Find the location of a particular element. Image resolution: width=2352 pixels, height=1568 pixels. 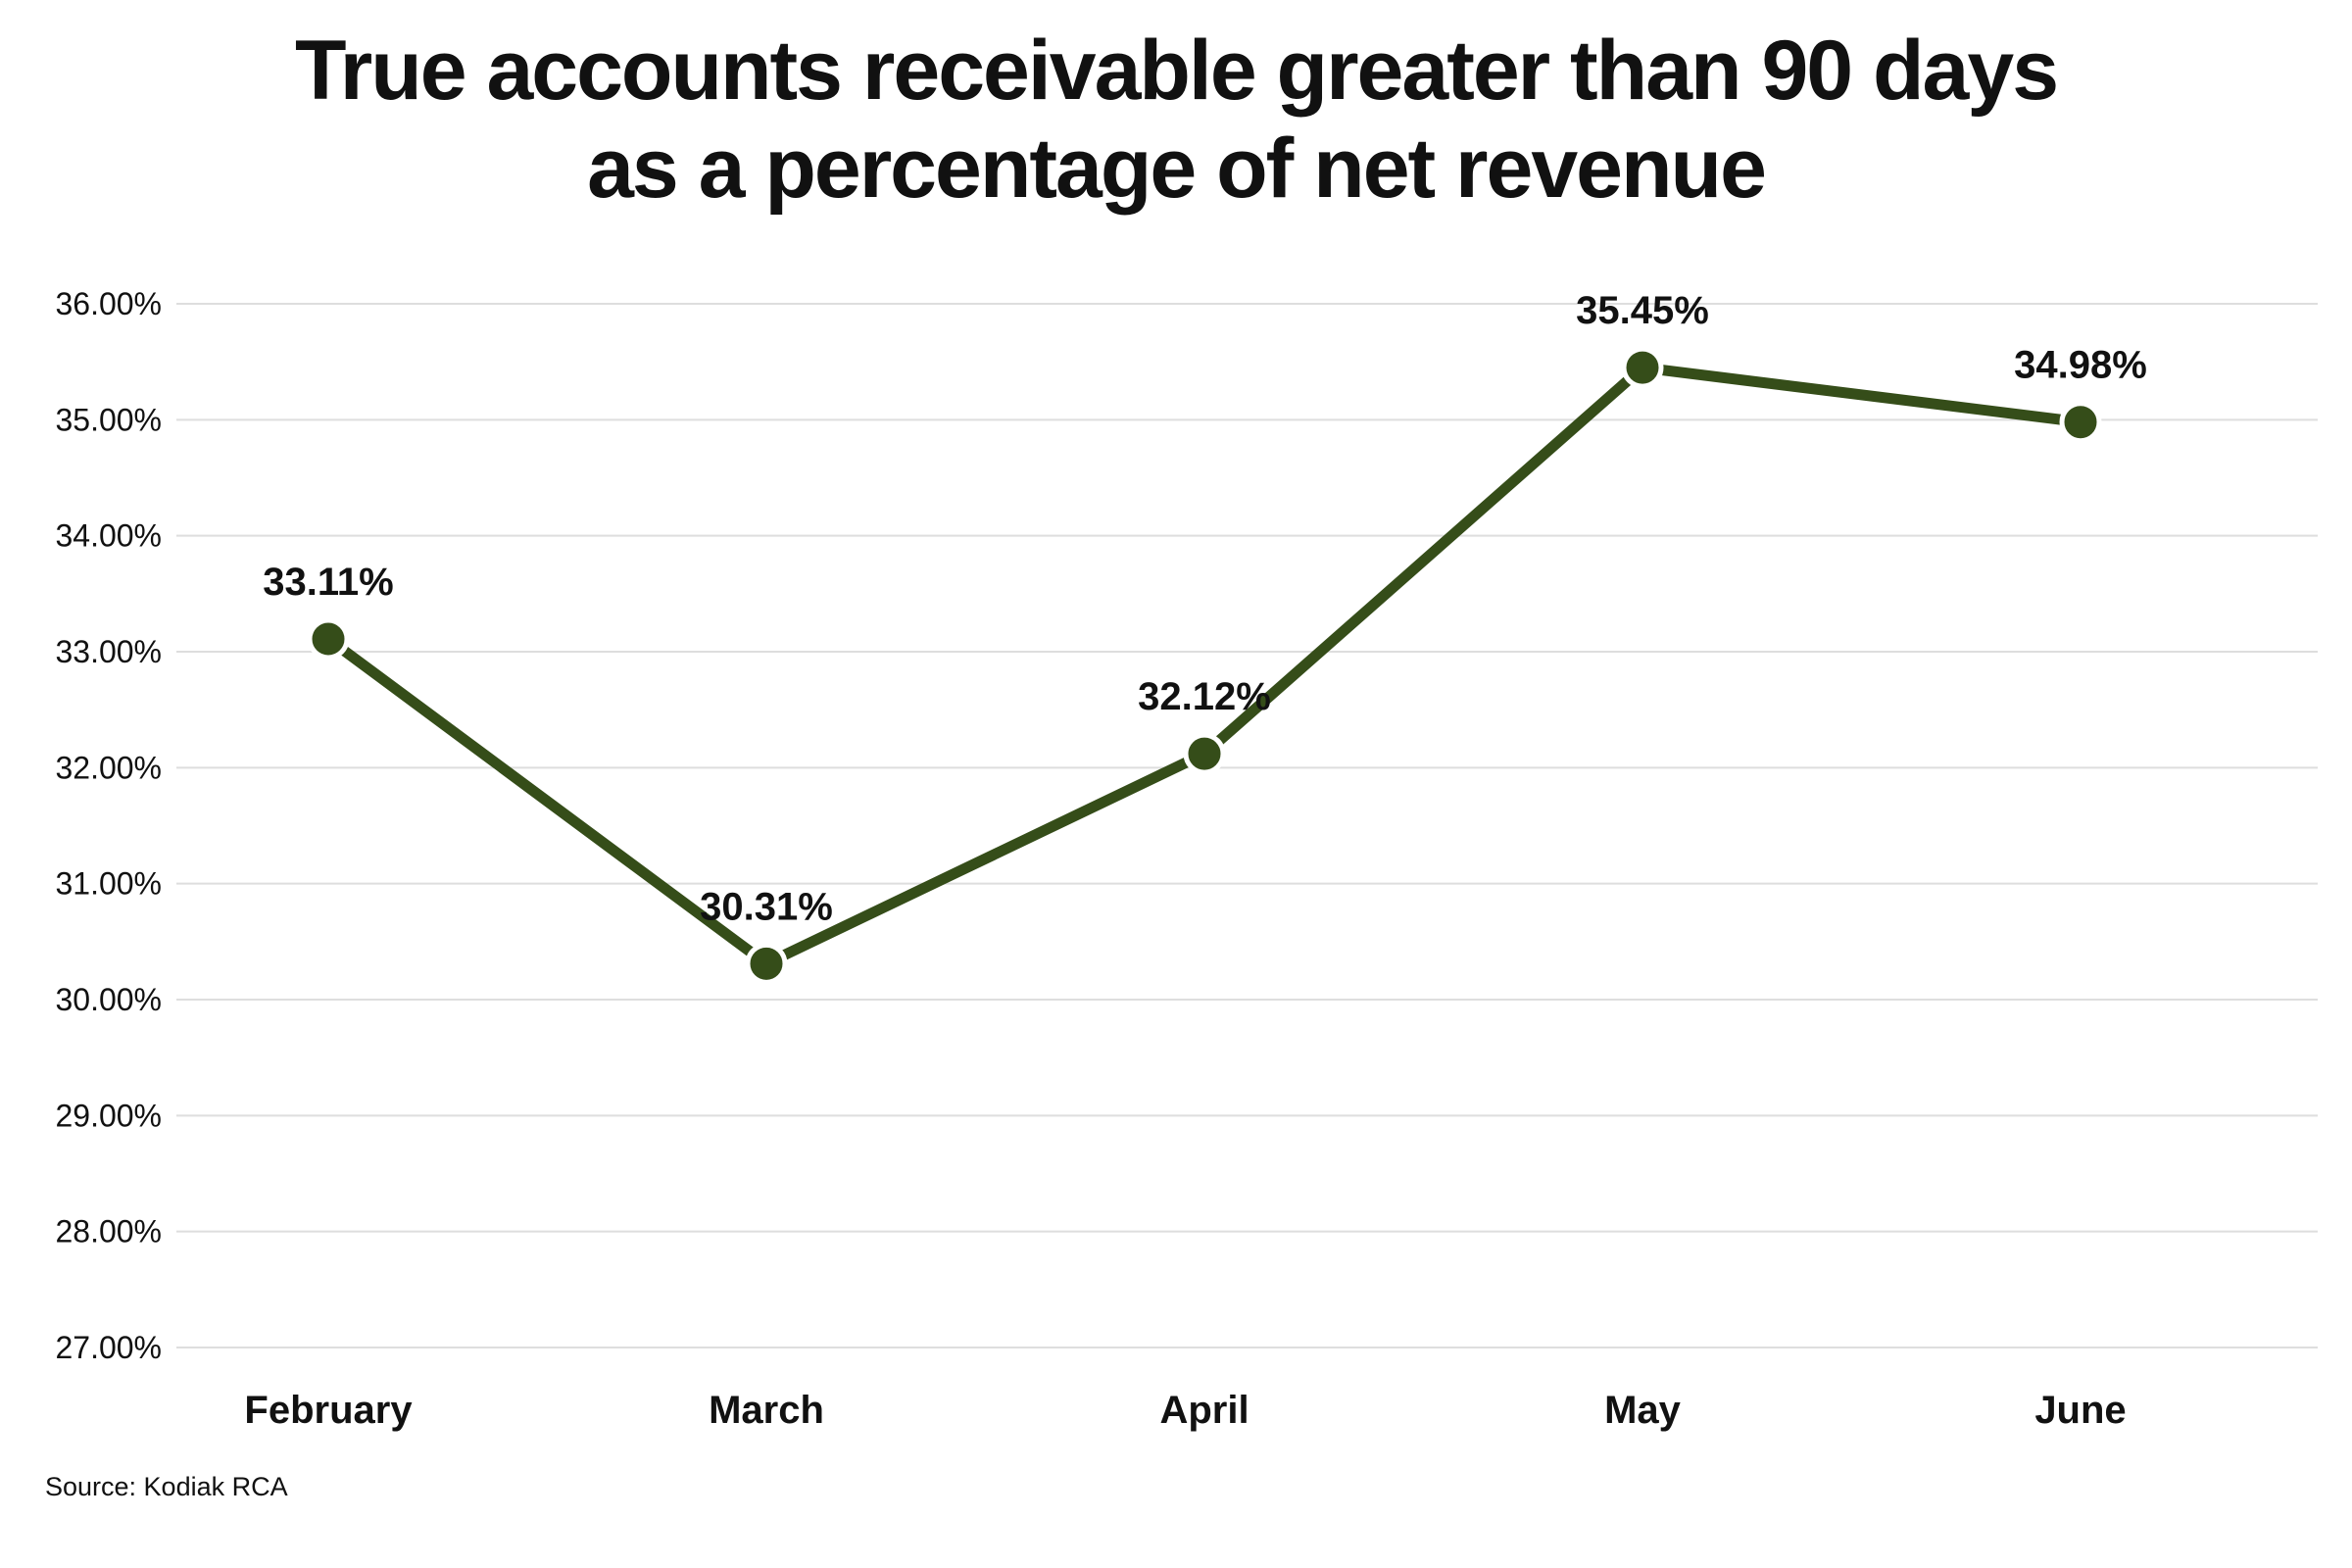

y-tick-label: 33.00% is located at coordinates (108, 651).